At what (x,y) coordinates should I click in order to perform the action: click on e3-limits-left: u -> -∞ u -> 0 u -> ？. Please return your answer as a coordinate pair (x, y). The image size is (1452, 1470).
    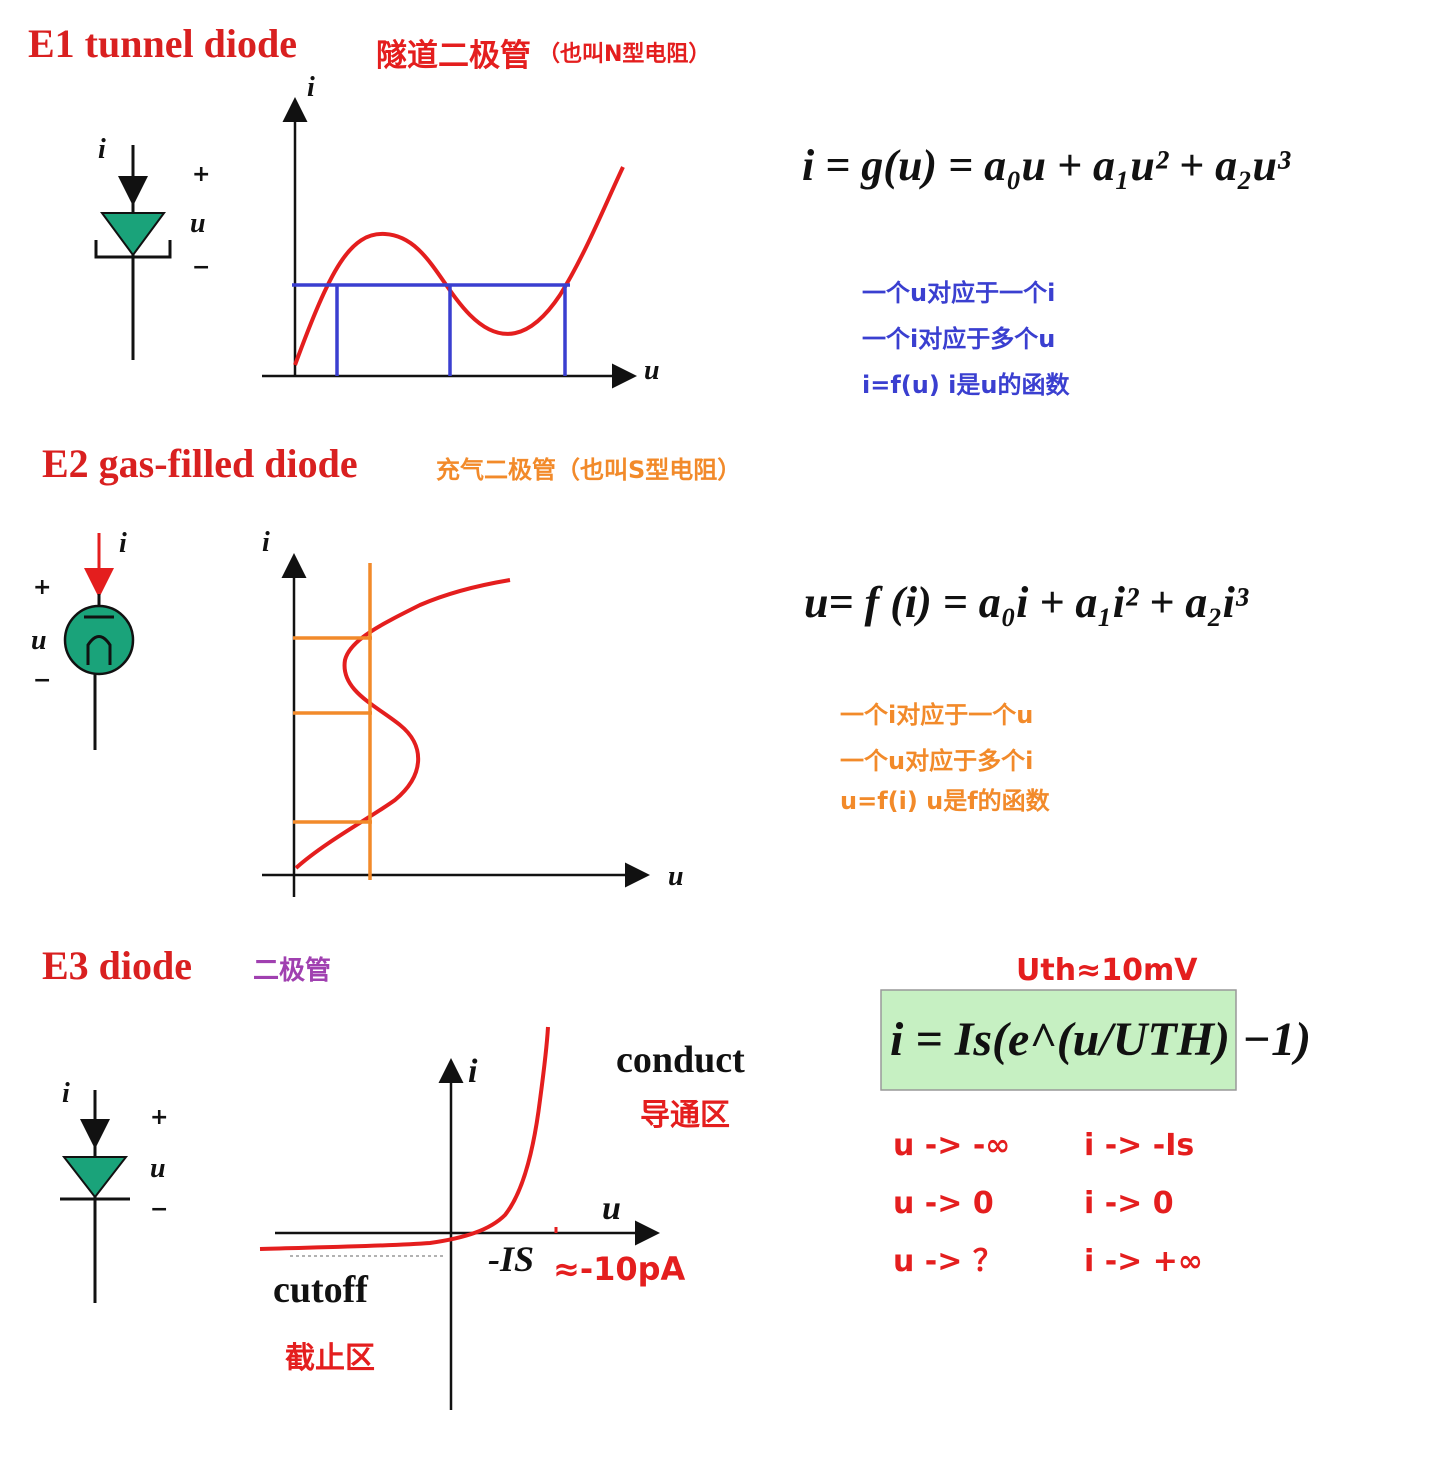
    Looking at the image, I should click on (951, 1204).